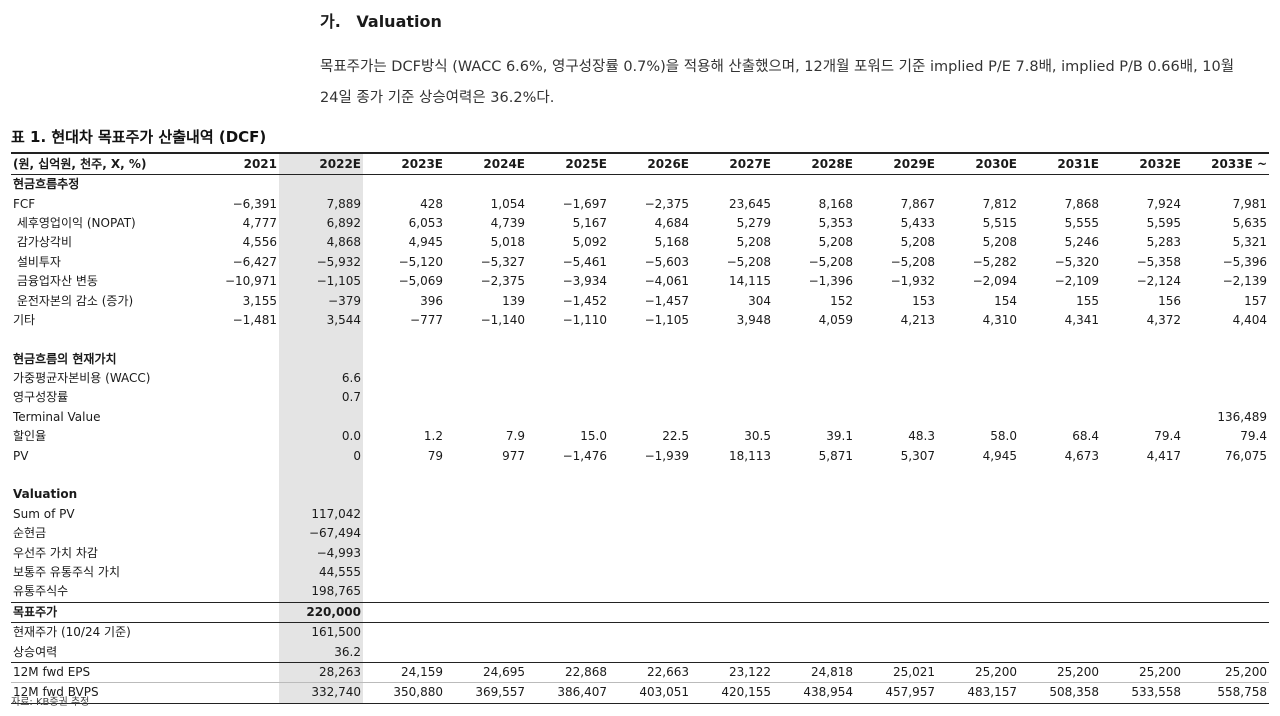  Describe the element at coordinates (321, 534) in the screenshot. I see `table-cell: −67,494` at that location.